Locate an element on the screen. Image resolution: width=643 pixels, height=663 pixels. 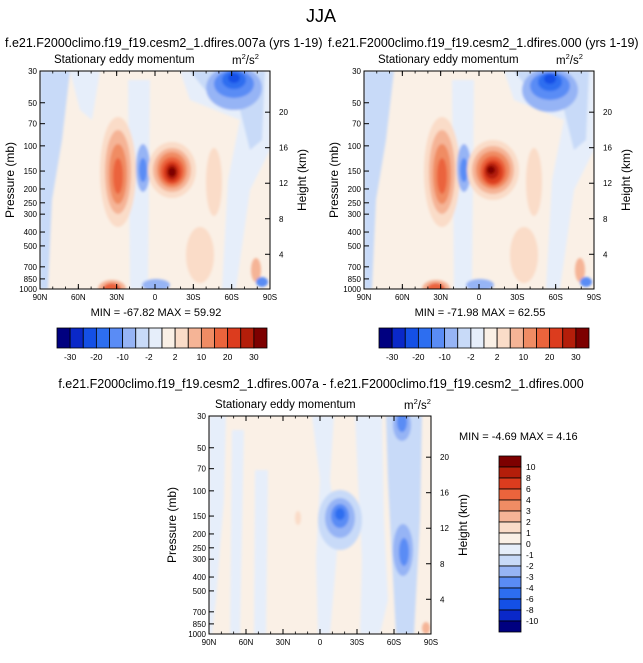
y-tick-label: 200 is located at coordinates (355, 189).